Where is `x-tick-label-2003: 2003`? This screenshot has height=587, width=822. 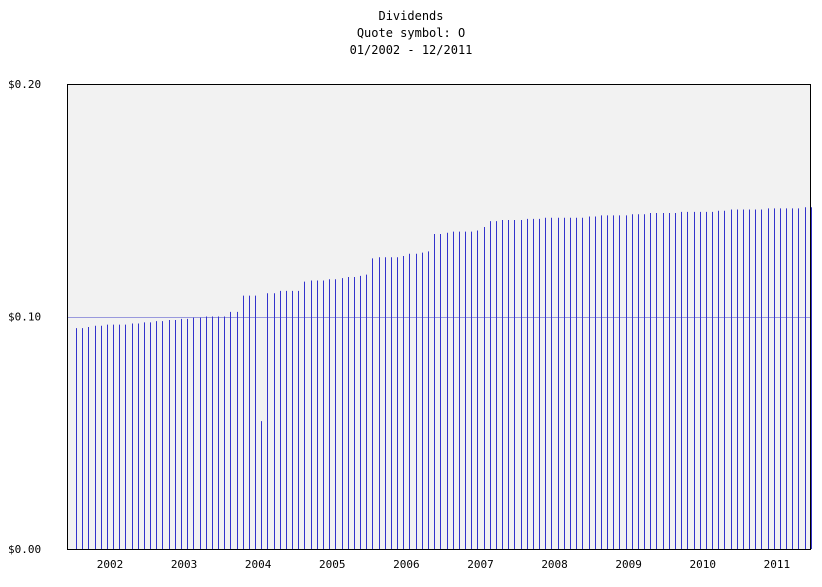
x-tick-label-2003: 2003 is located at coordinates (184, 564).